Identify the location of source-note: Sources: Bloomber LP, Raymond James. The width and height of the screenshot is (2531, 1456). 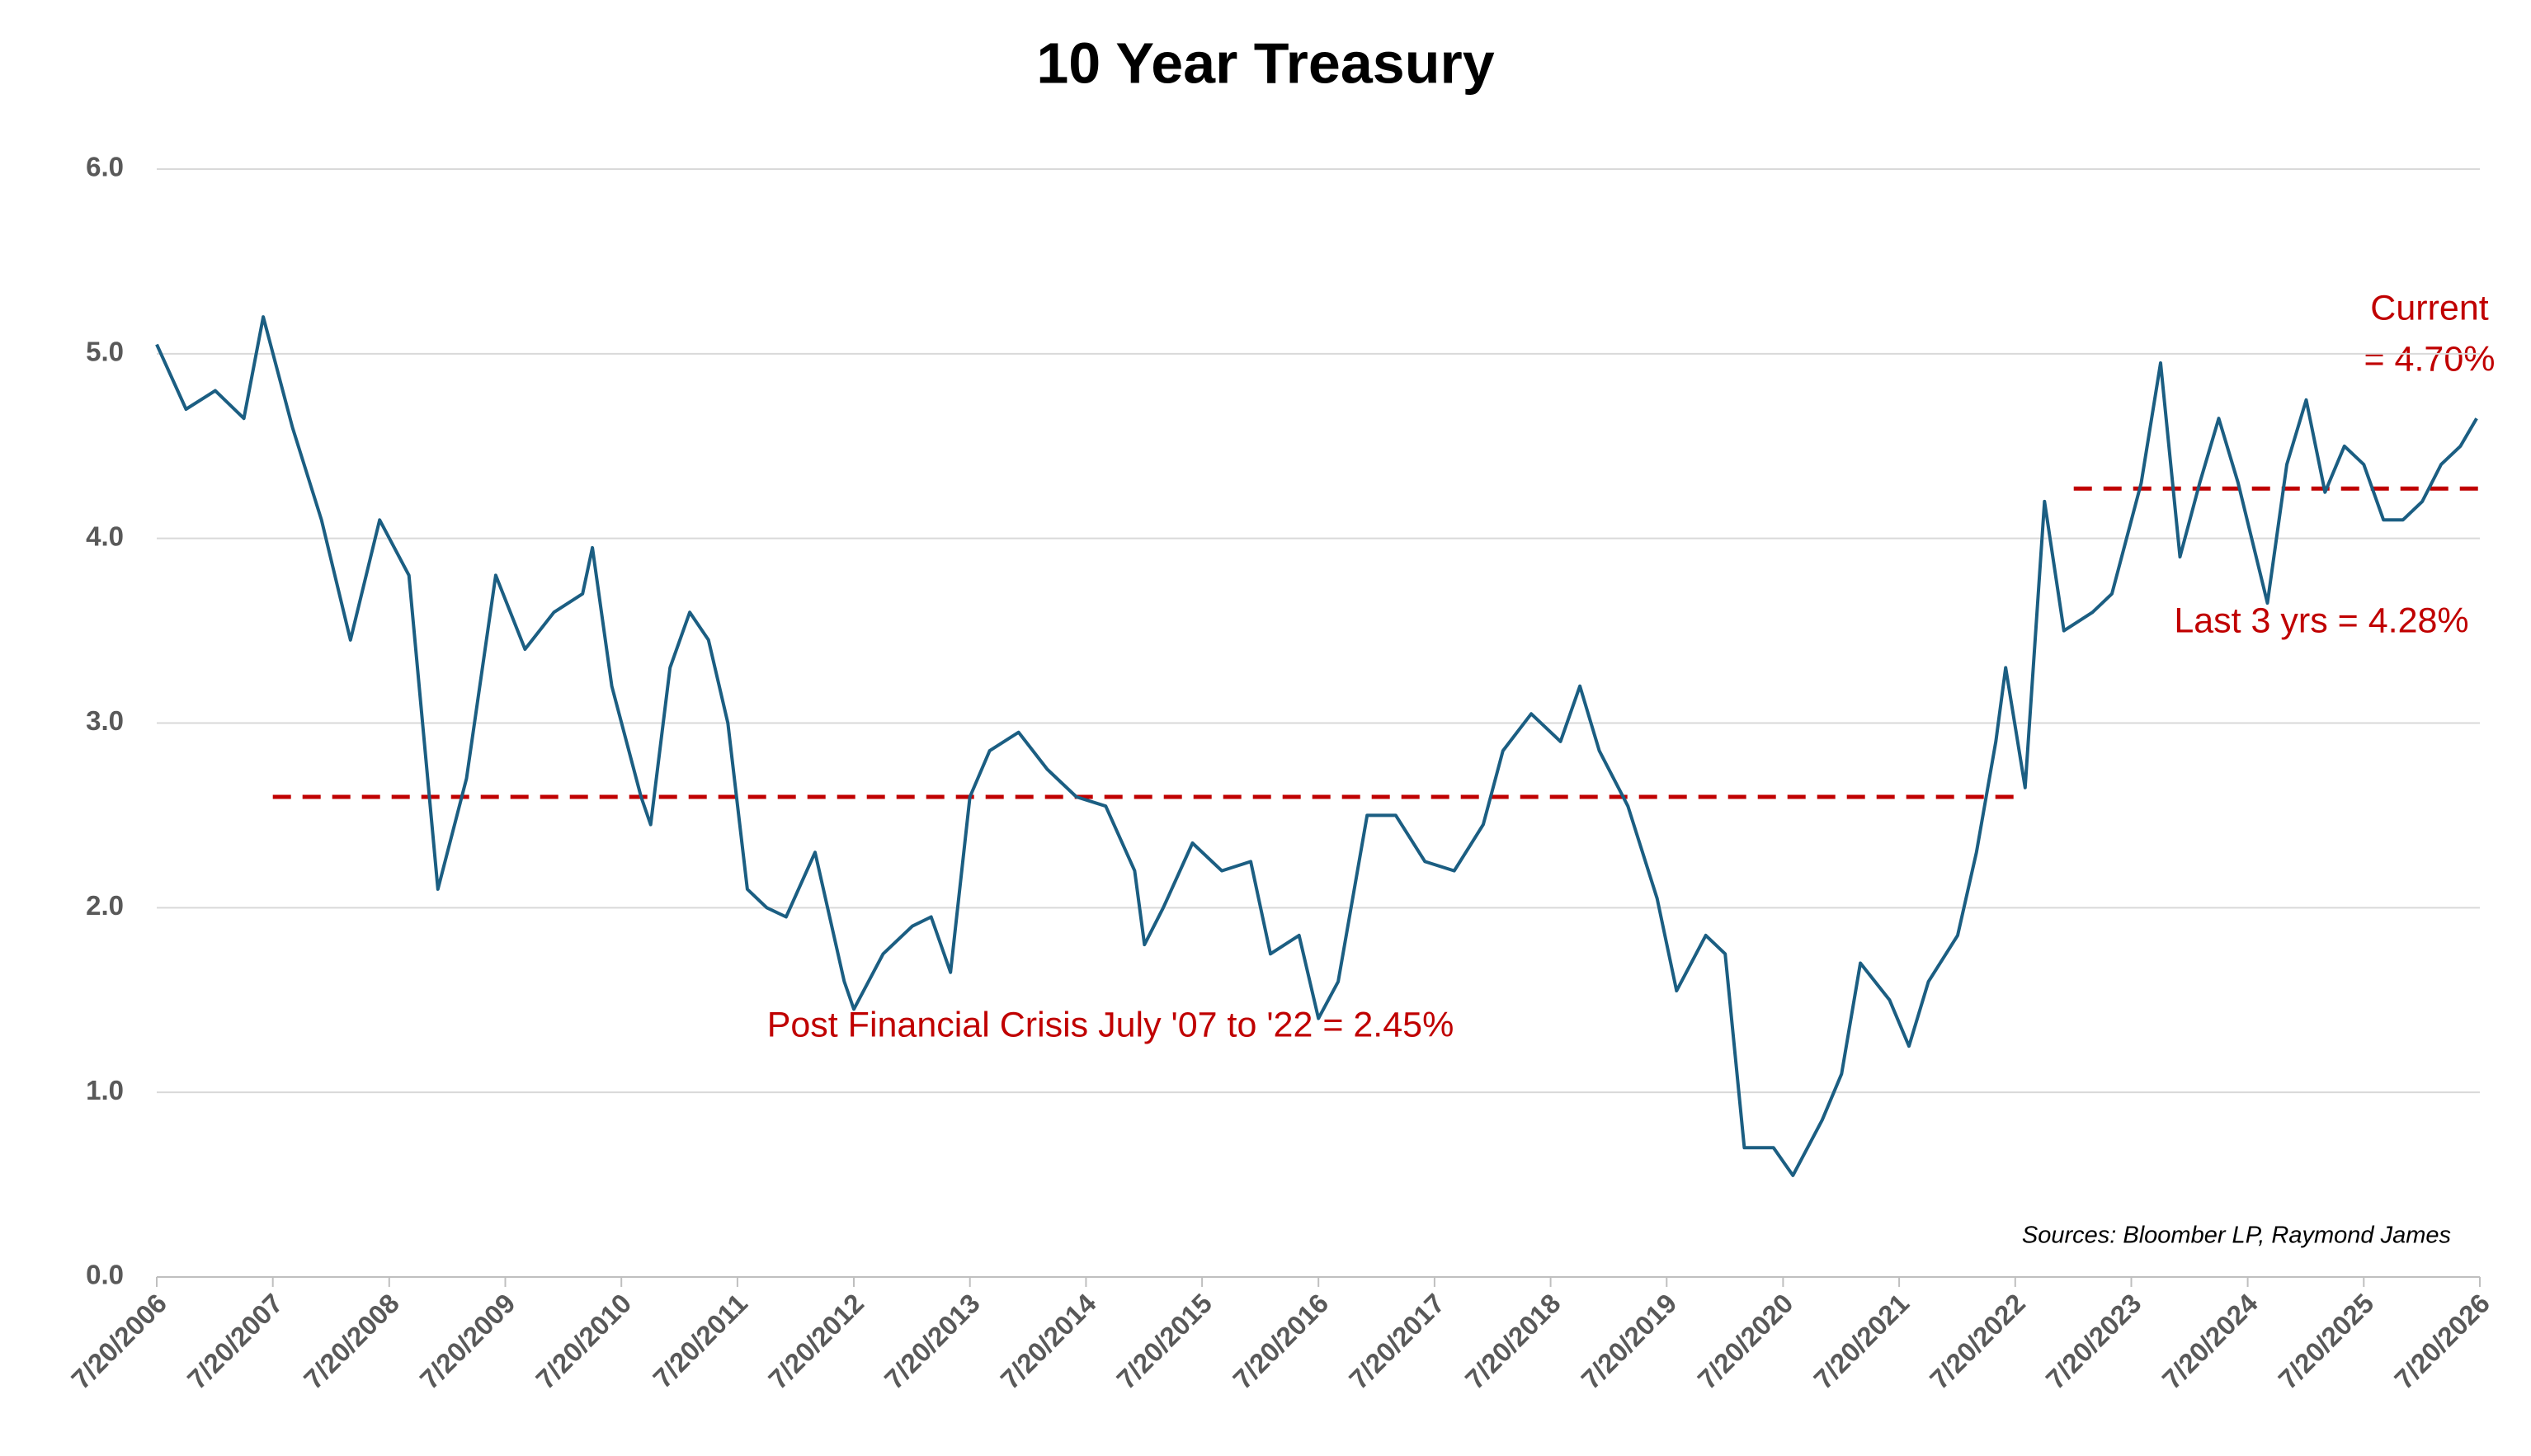
(2237, 1236).